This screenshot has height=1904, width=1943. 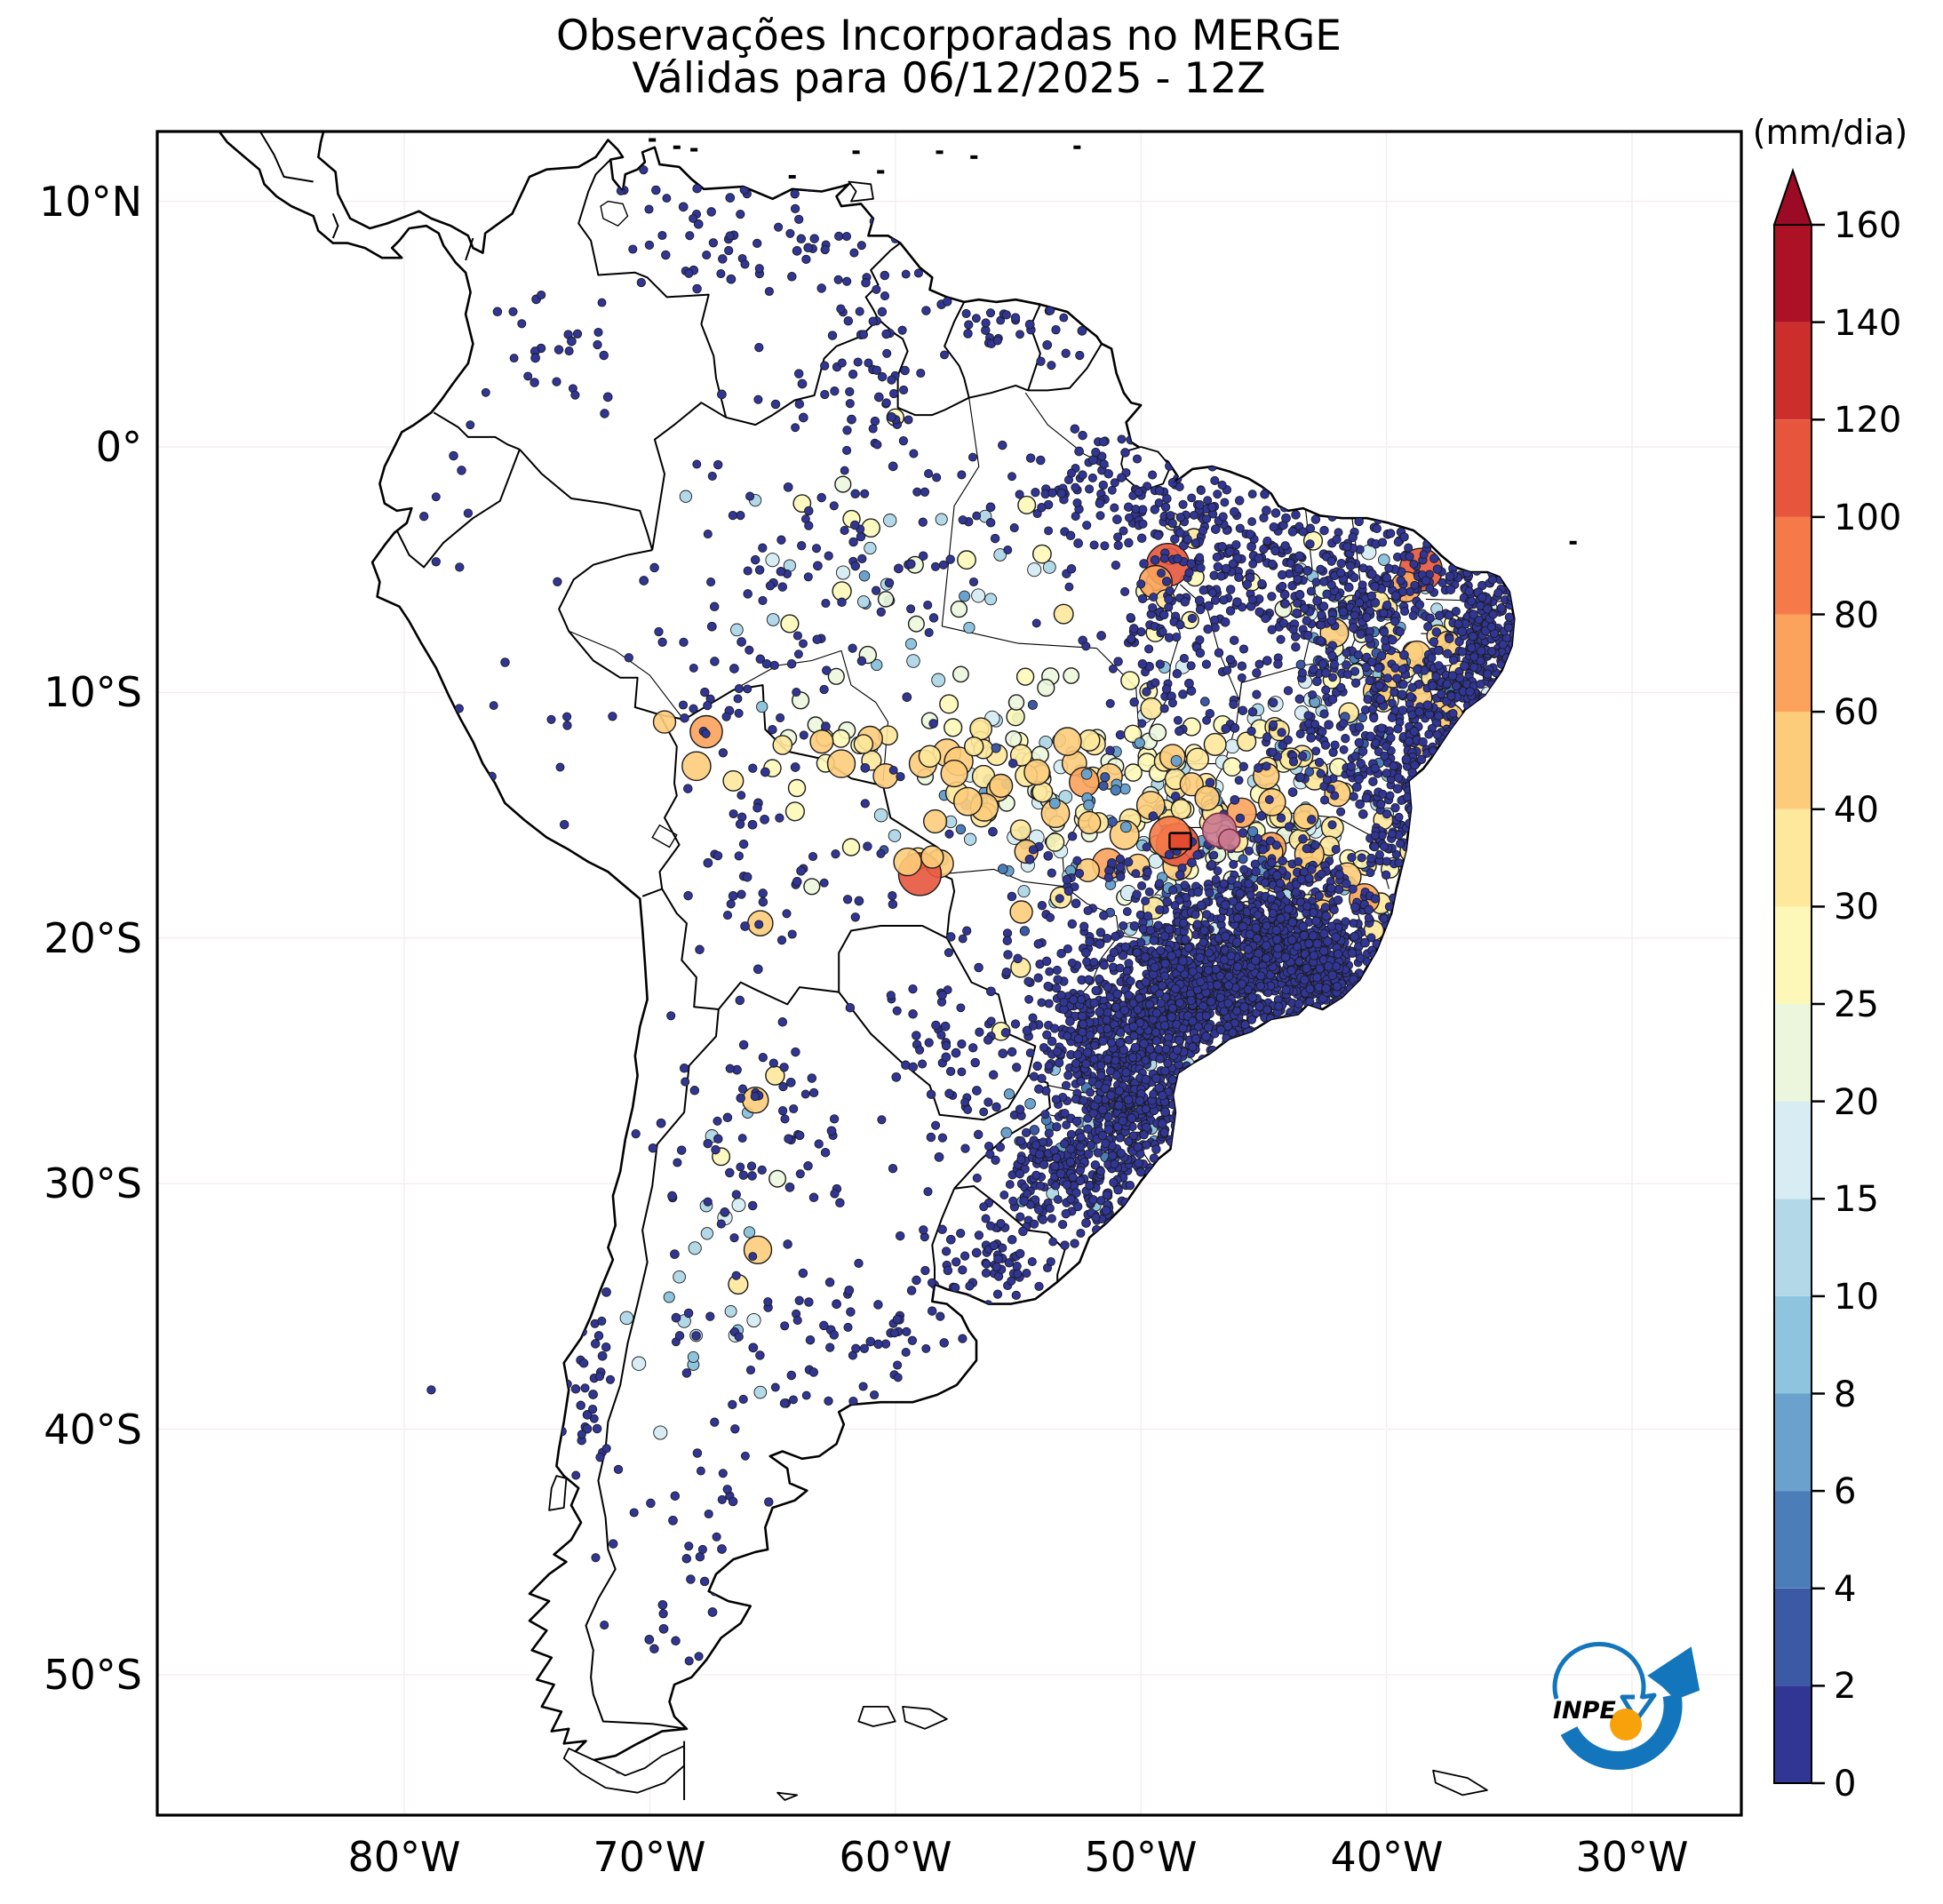 What do you see at coordinates (689, 477) in the screenshot?
I see `country-border` at bounding box center [689, 477].